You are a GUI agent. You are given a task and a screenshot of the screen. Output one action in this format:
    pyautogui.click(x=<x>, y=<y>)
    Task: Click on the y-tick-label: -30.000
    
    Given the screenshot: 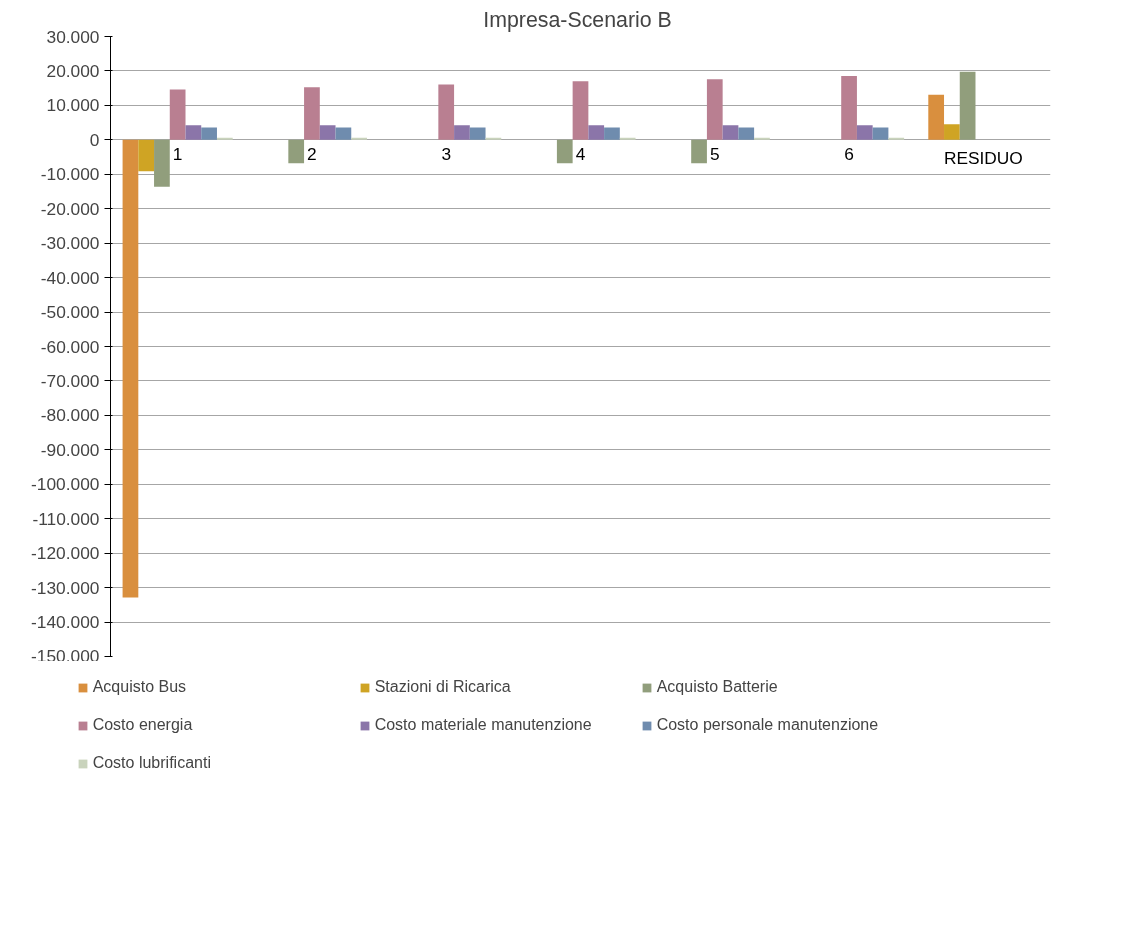 What is the action you would take?
    pyautogui.click(x=70, y=243)
    